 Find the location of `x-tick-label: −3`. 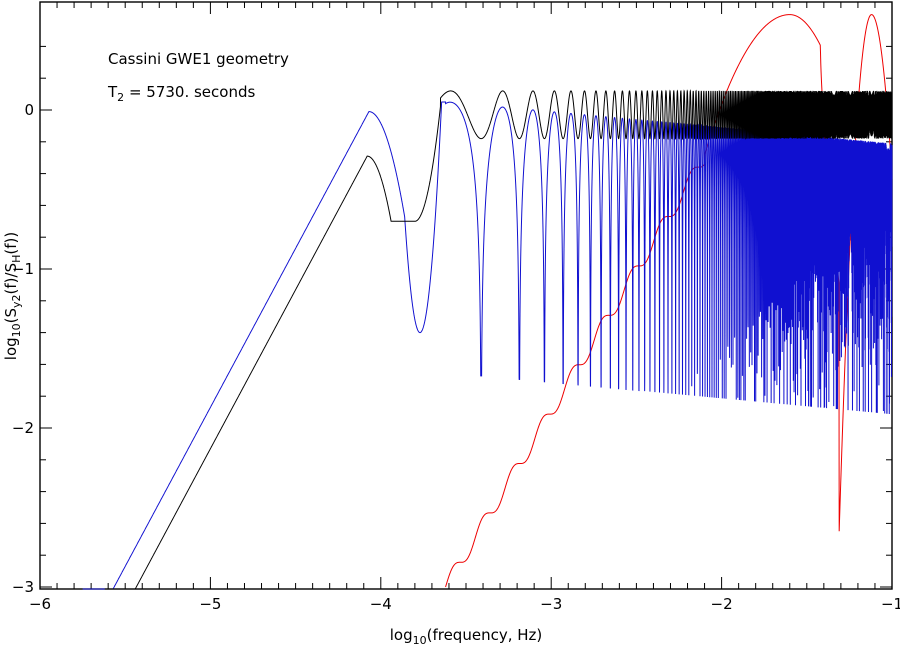

x-tick-label: −3 is located at coordinates (551, 604).